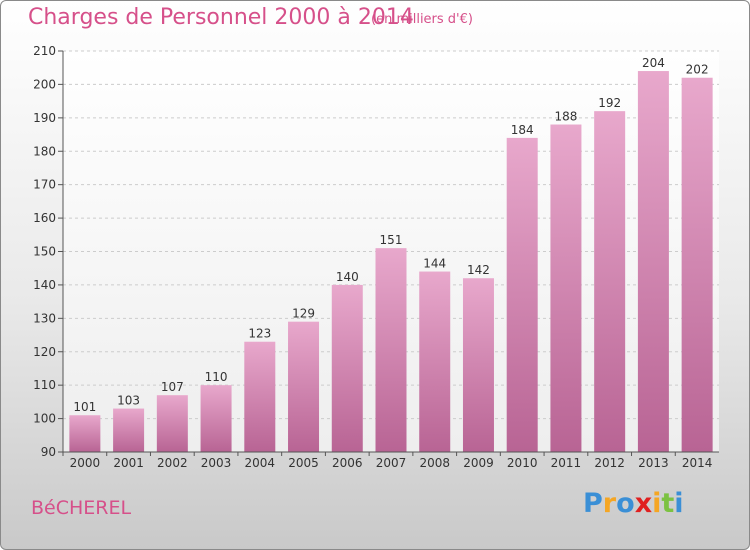 The width and height of the screenshot is (750, 550). Describe the element at coordinates (260, 463) in the screenshot. I see `x-tick-label: 2004` at that location.